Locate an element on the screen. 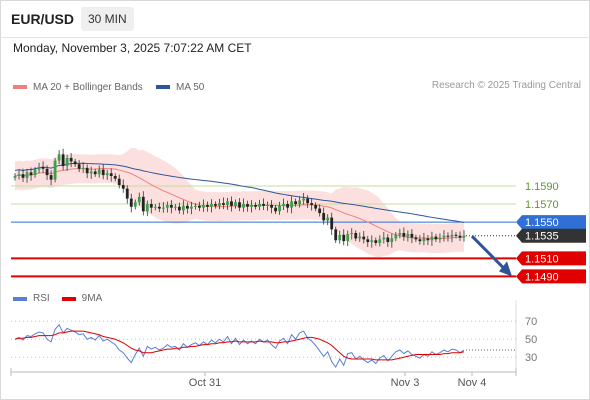 The width and height of the screenshot is (590, 400). chart-datetime: Monday, November 3, 2025 7:07:22 AM CET is located at coordinates (132, 48).